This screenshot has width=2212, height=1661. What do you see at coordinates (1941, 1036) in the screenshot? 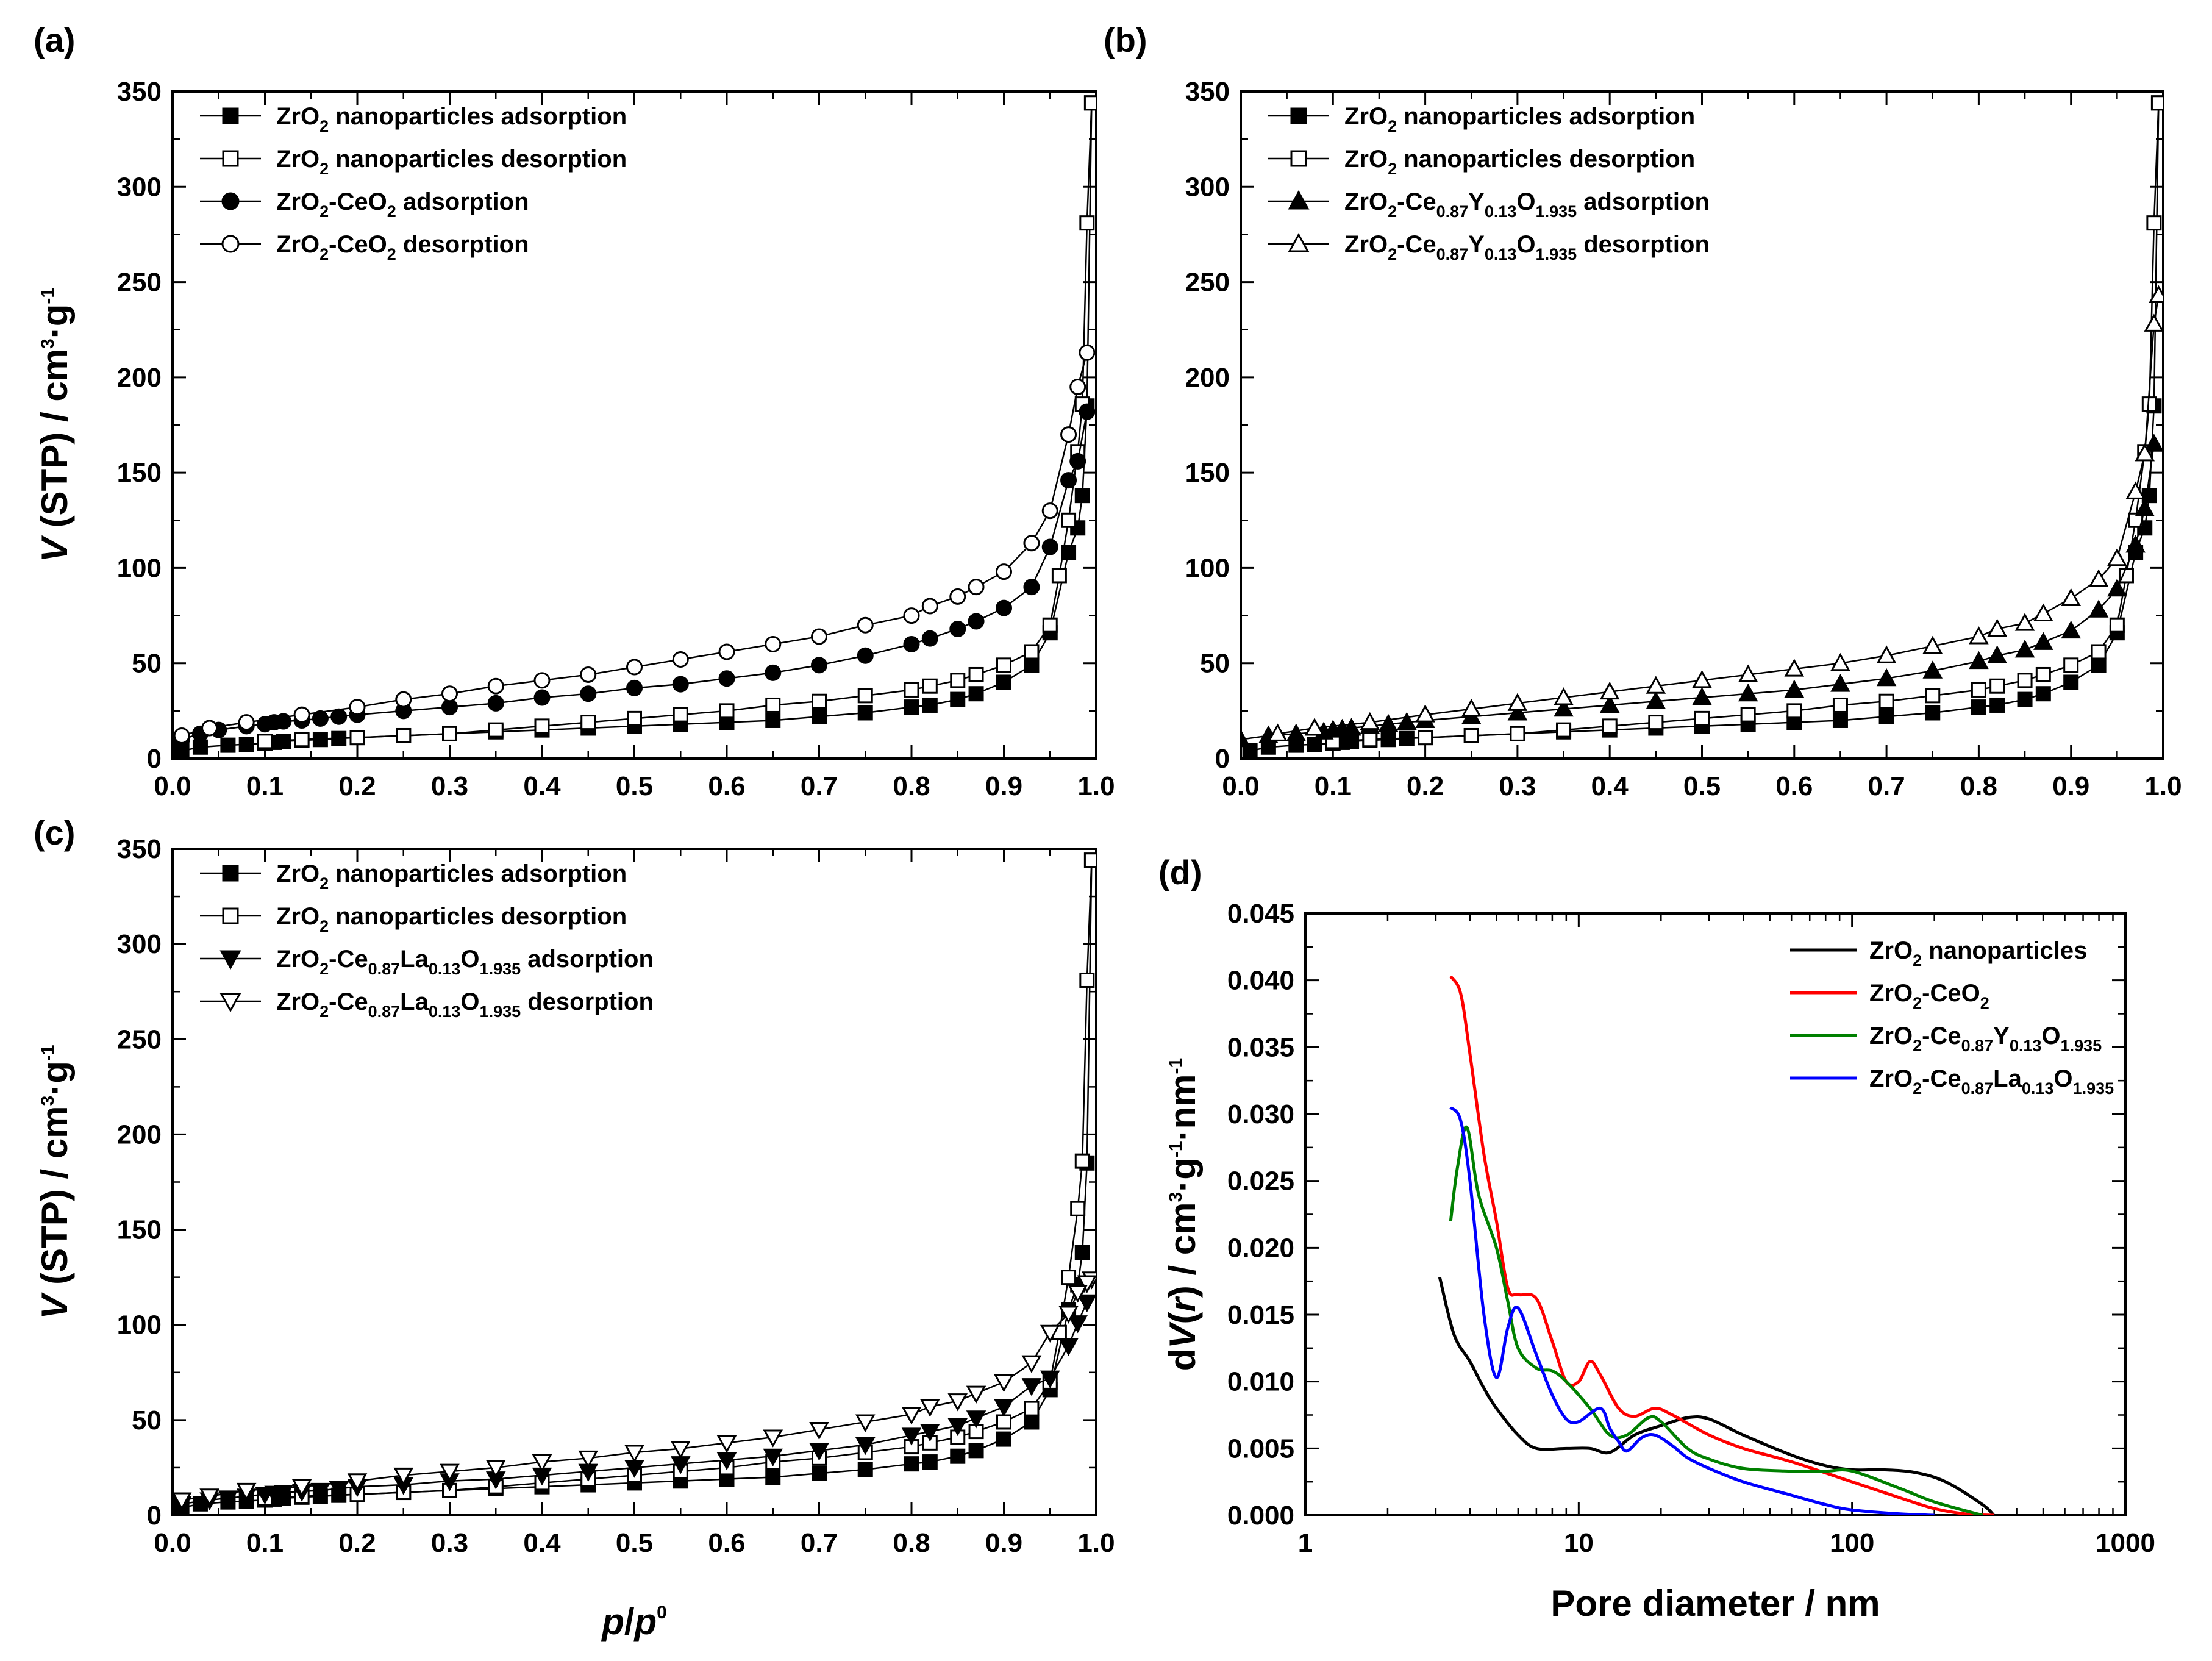
I see `legend-text-part: -Ce` at bounding box center [1941, 1036].